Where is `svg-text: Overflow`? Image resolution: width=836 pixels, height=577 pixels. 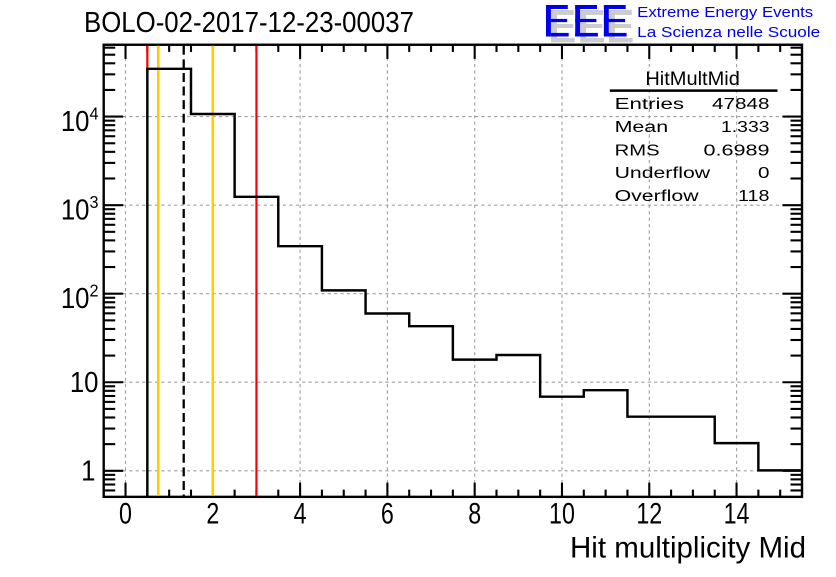
svg-text: Overflow is located at coordinates (657, 196).